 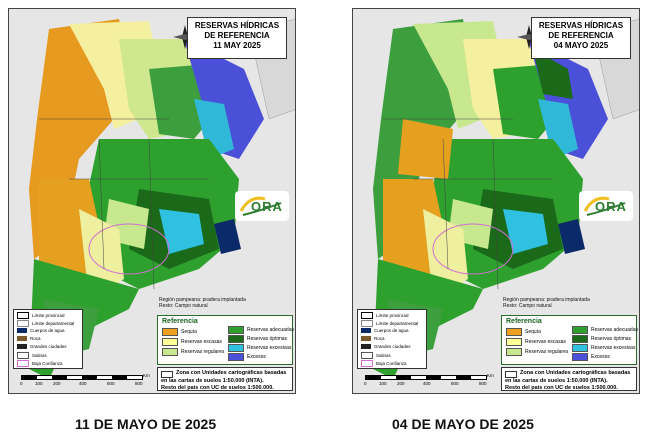 What do you see at coordinates (581, 45) in the screenshot?
I see `title-date: 04 MAYO 2025` at bounding box center [581, 45].